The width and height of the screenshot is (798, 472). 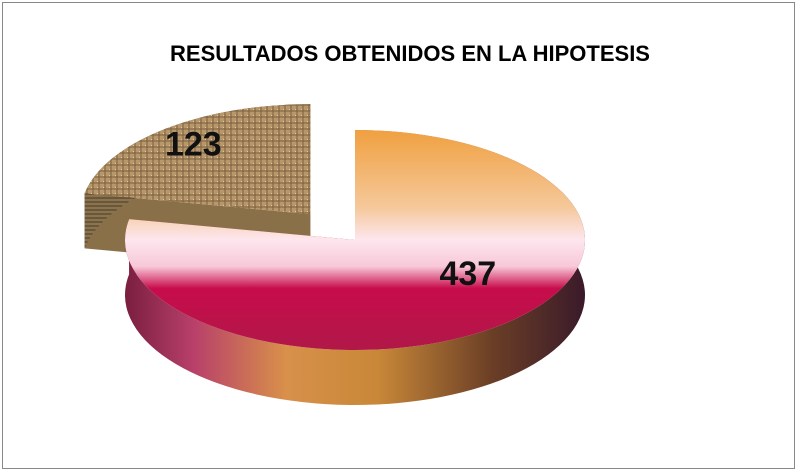 I want to click on pie-slice, so click(x=197, y=159).